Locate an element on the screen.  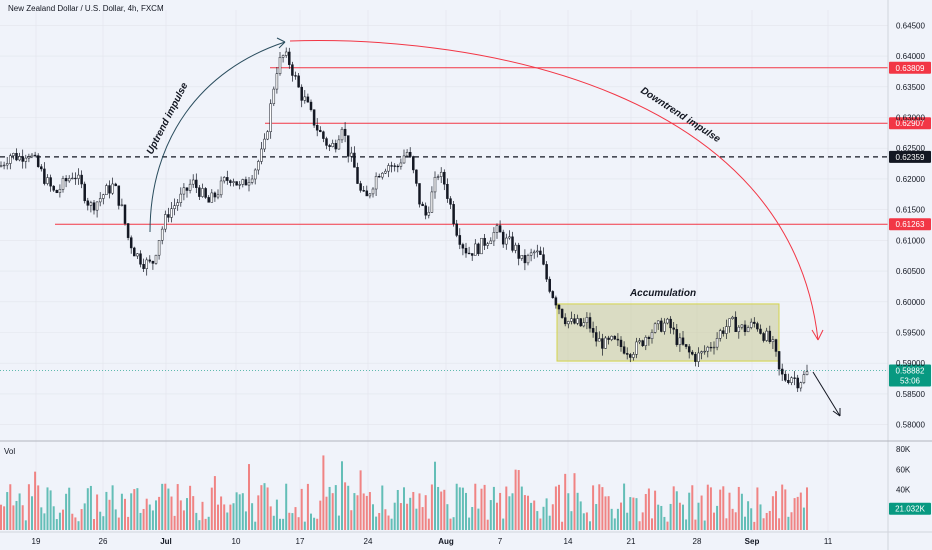
time-tick-label: 17 is located at coordinates (300, 541).